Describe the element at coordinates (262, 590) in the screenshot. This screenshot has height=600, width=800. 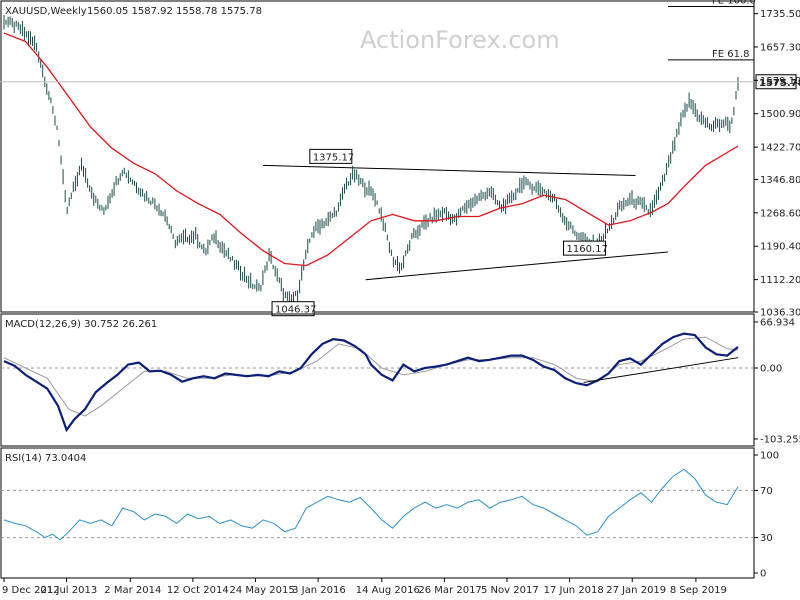
I see `x-tick-label: 24 May 2015` at that location.